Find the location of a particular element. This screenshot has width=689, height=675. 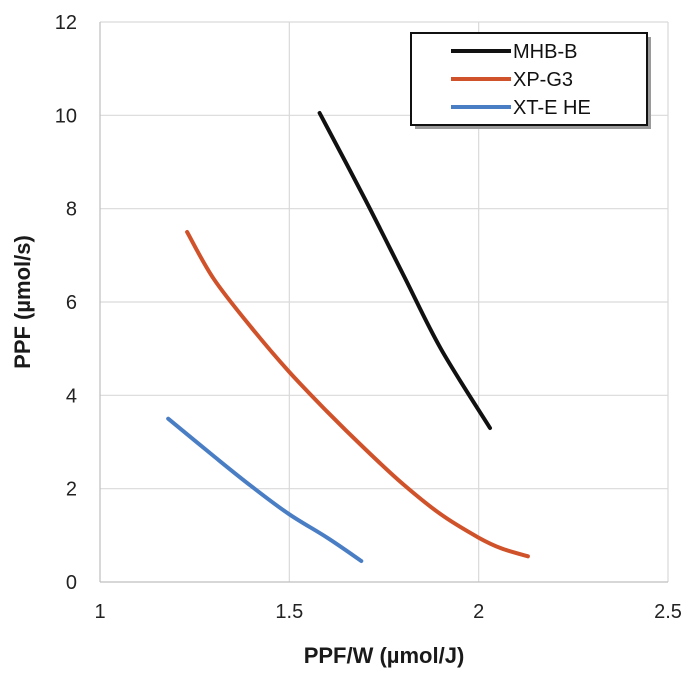

x-tick-label: 1 is located at coordinates (99, 612).